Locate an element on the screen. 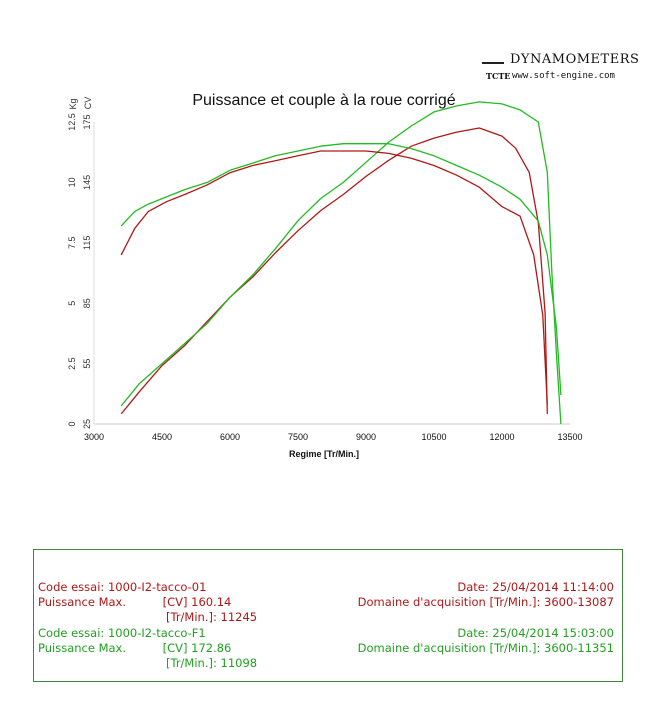  x-tick-label: 7500 is located at coordinates (298, 437).